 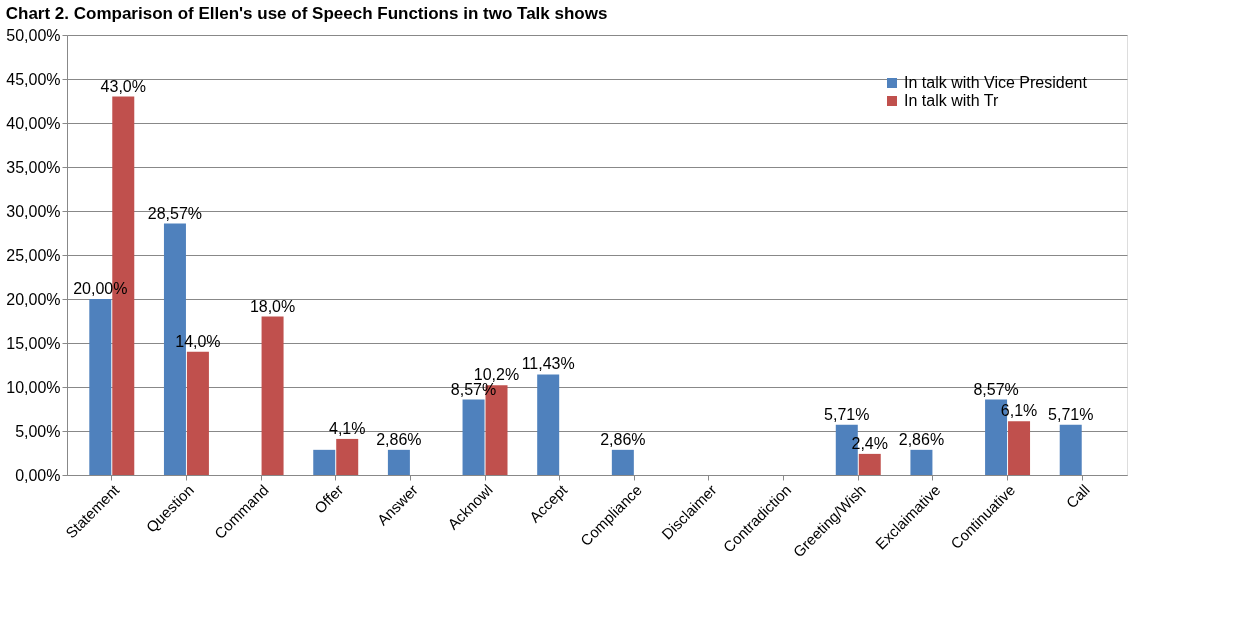 What do you see at coordinates (33, 211) in the screenshot?
I see `y-tick-label: 30,00%` at bounding box center [33, 211].